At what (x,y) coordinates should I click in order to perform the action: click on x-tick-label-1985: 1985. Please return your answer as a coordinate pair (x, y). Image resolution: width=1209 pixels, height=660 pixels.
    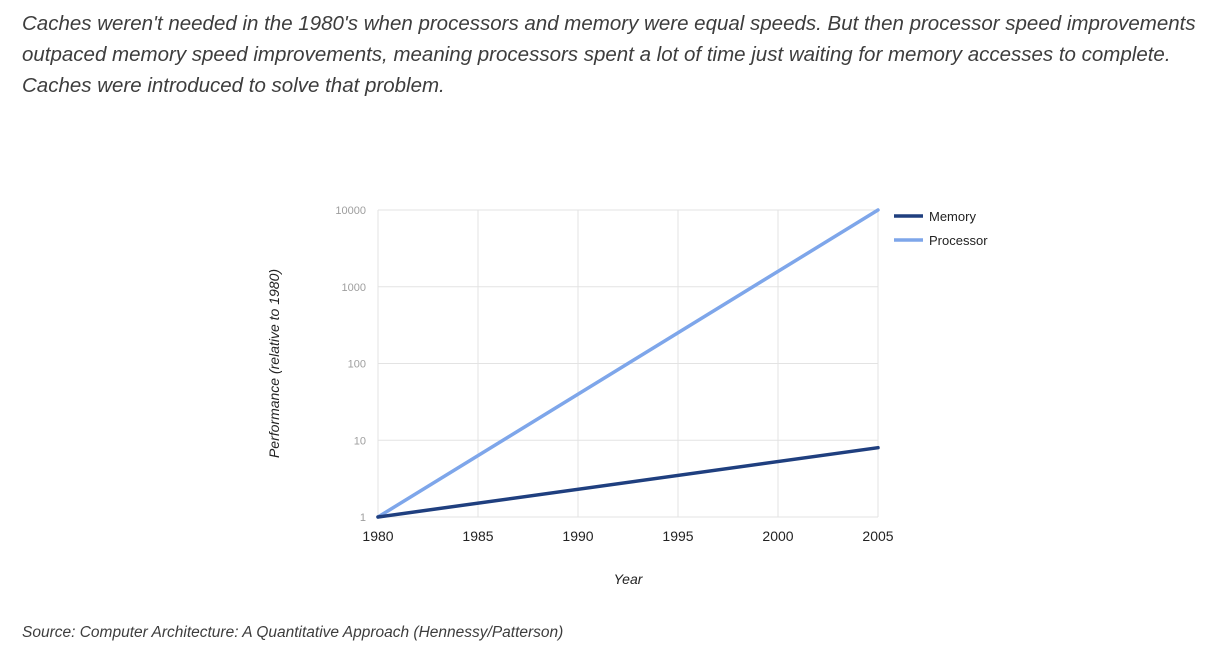
    Looking at the image, I should click on (477, 536).